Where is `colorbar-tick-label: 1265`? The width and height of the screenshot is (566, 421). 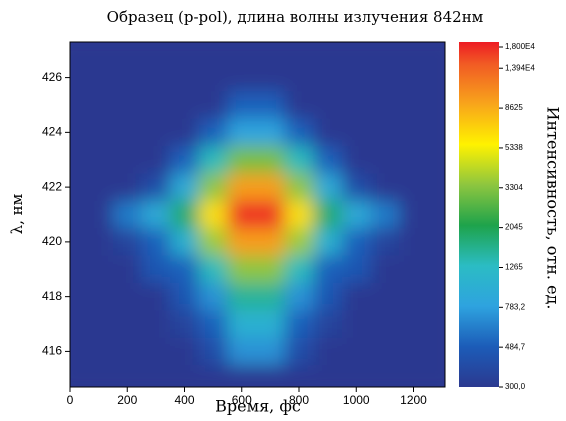
colorbar-tick-label: 1265 is located at coordinates (514, 267).